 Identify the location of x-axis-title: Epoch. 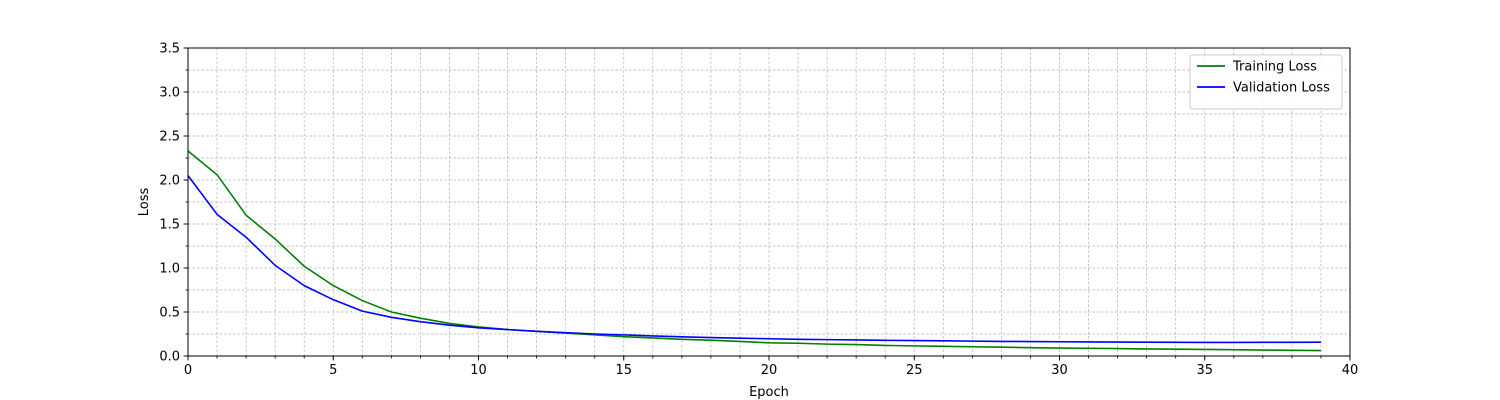
(769, 392).